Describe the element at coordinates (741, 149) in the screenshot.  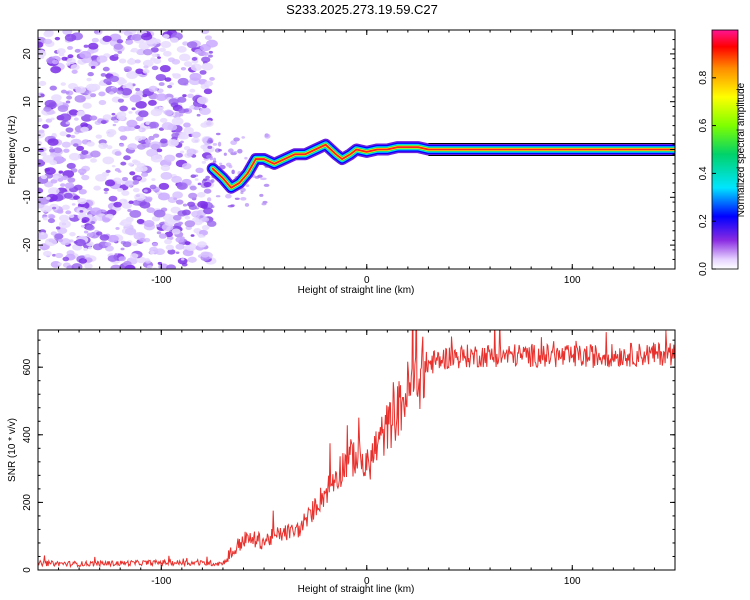
I see `colorbar-label: Normalized spectral amplitude` at that location.